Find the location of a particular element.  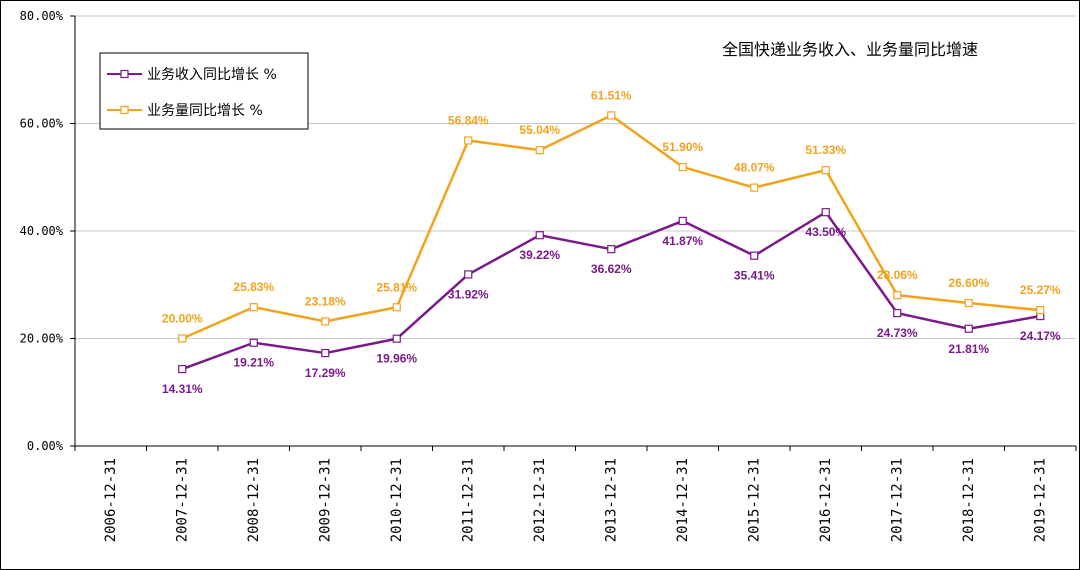

data-label-revenue: 36.62% is located at coordinates (611, 269).